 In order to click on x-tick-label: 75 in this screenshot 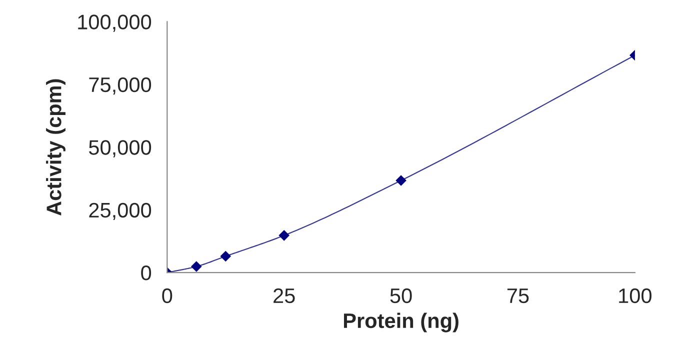, I will do `click(518, 296)`.